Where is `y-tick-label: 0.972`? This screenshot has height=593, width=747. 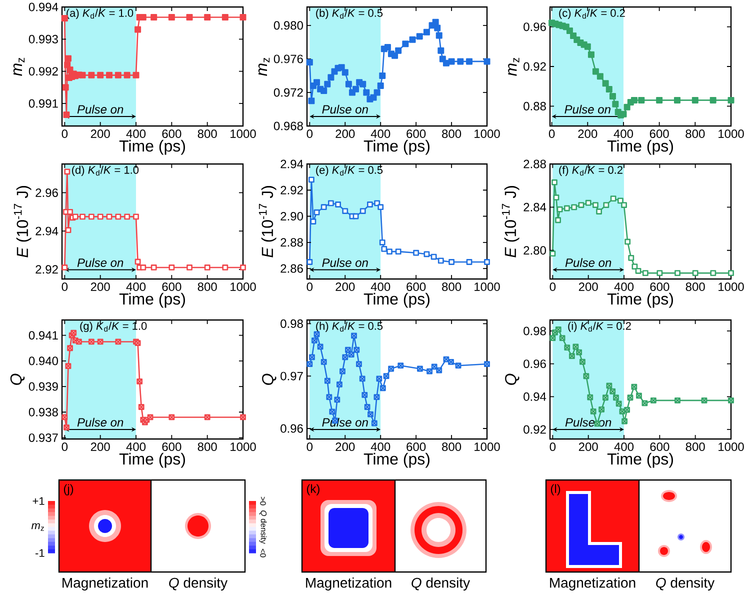
y-tick-label: 0.972 is located at coordinates (288, 92).